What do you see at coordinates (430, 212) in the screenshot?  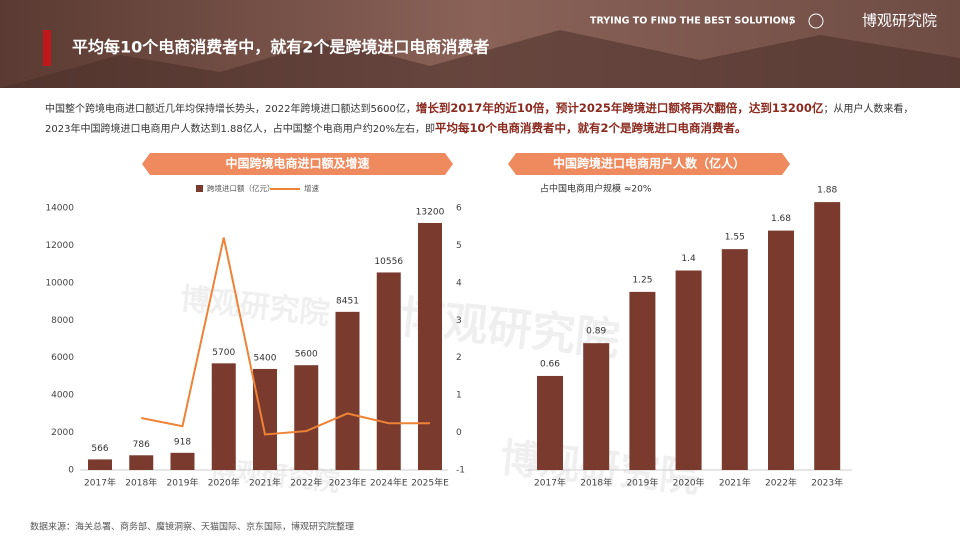 I see `bar-value-label: 13200` at bounding box center [430, 212].